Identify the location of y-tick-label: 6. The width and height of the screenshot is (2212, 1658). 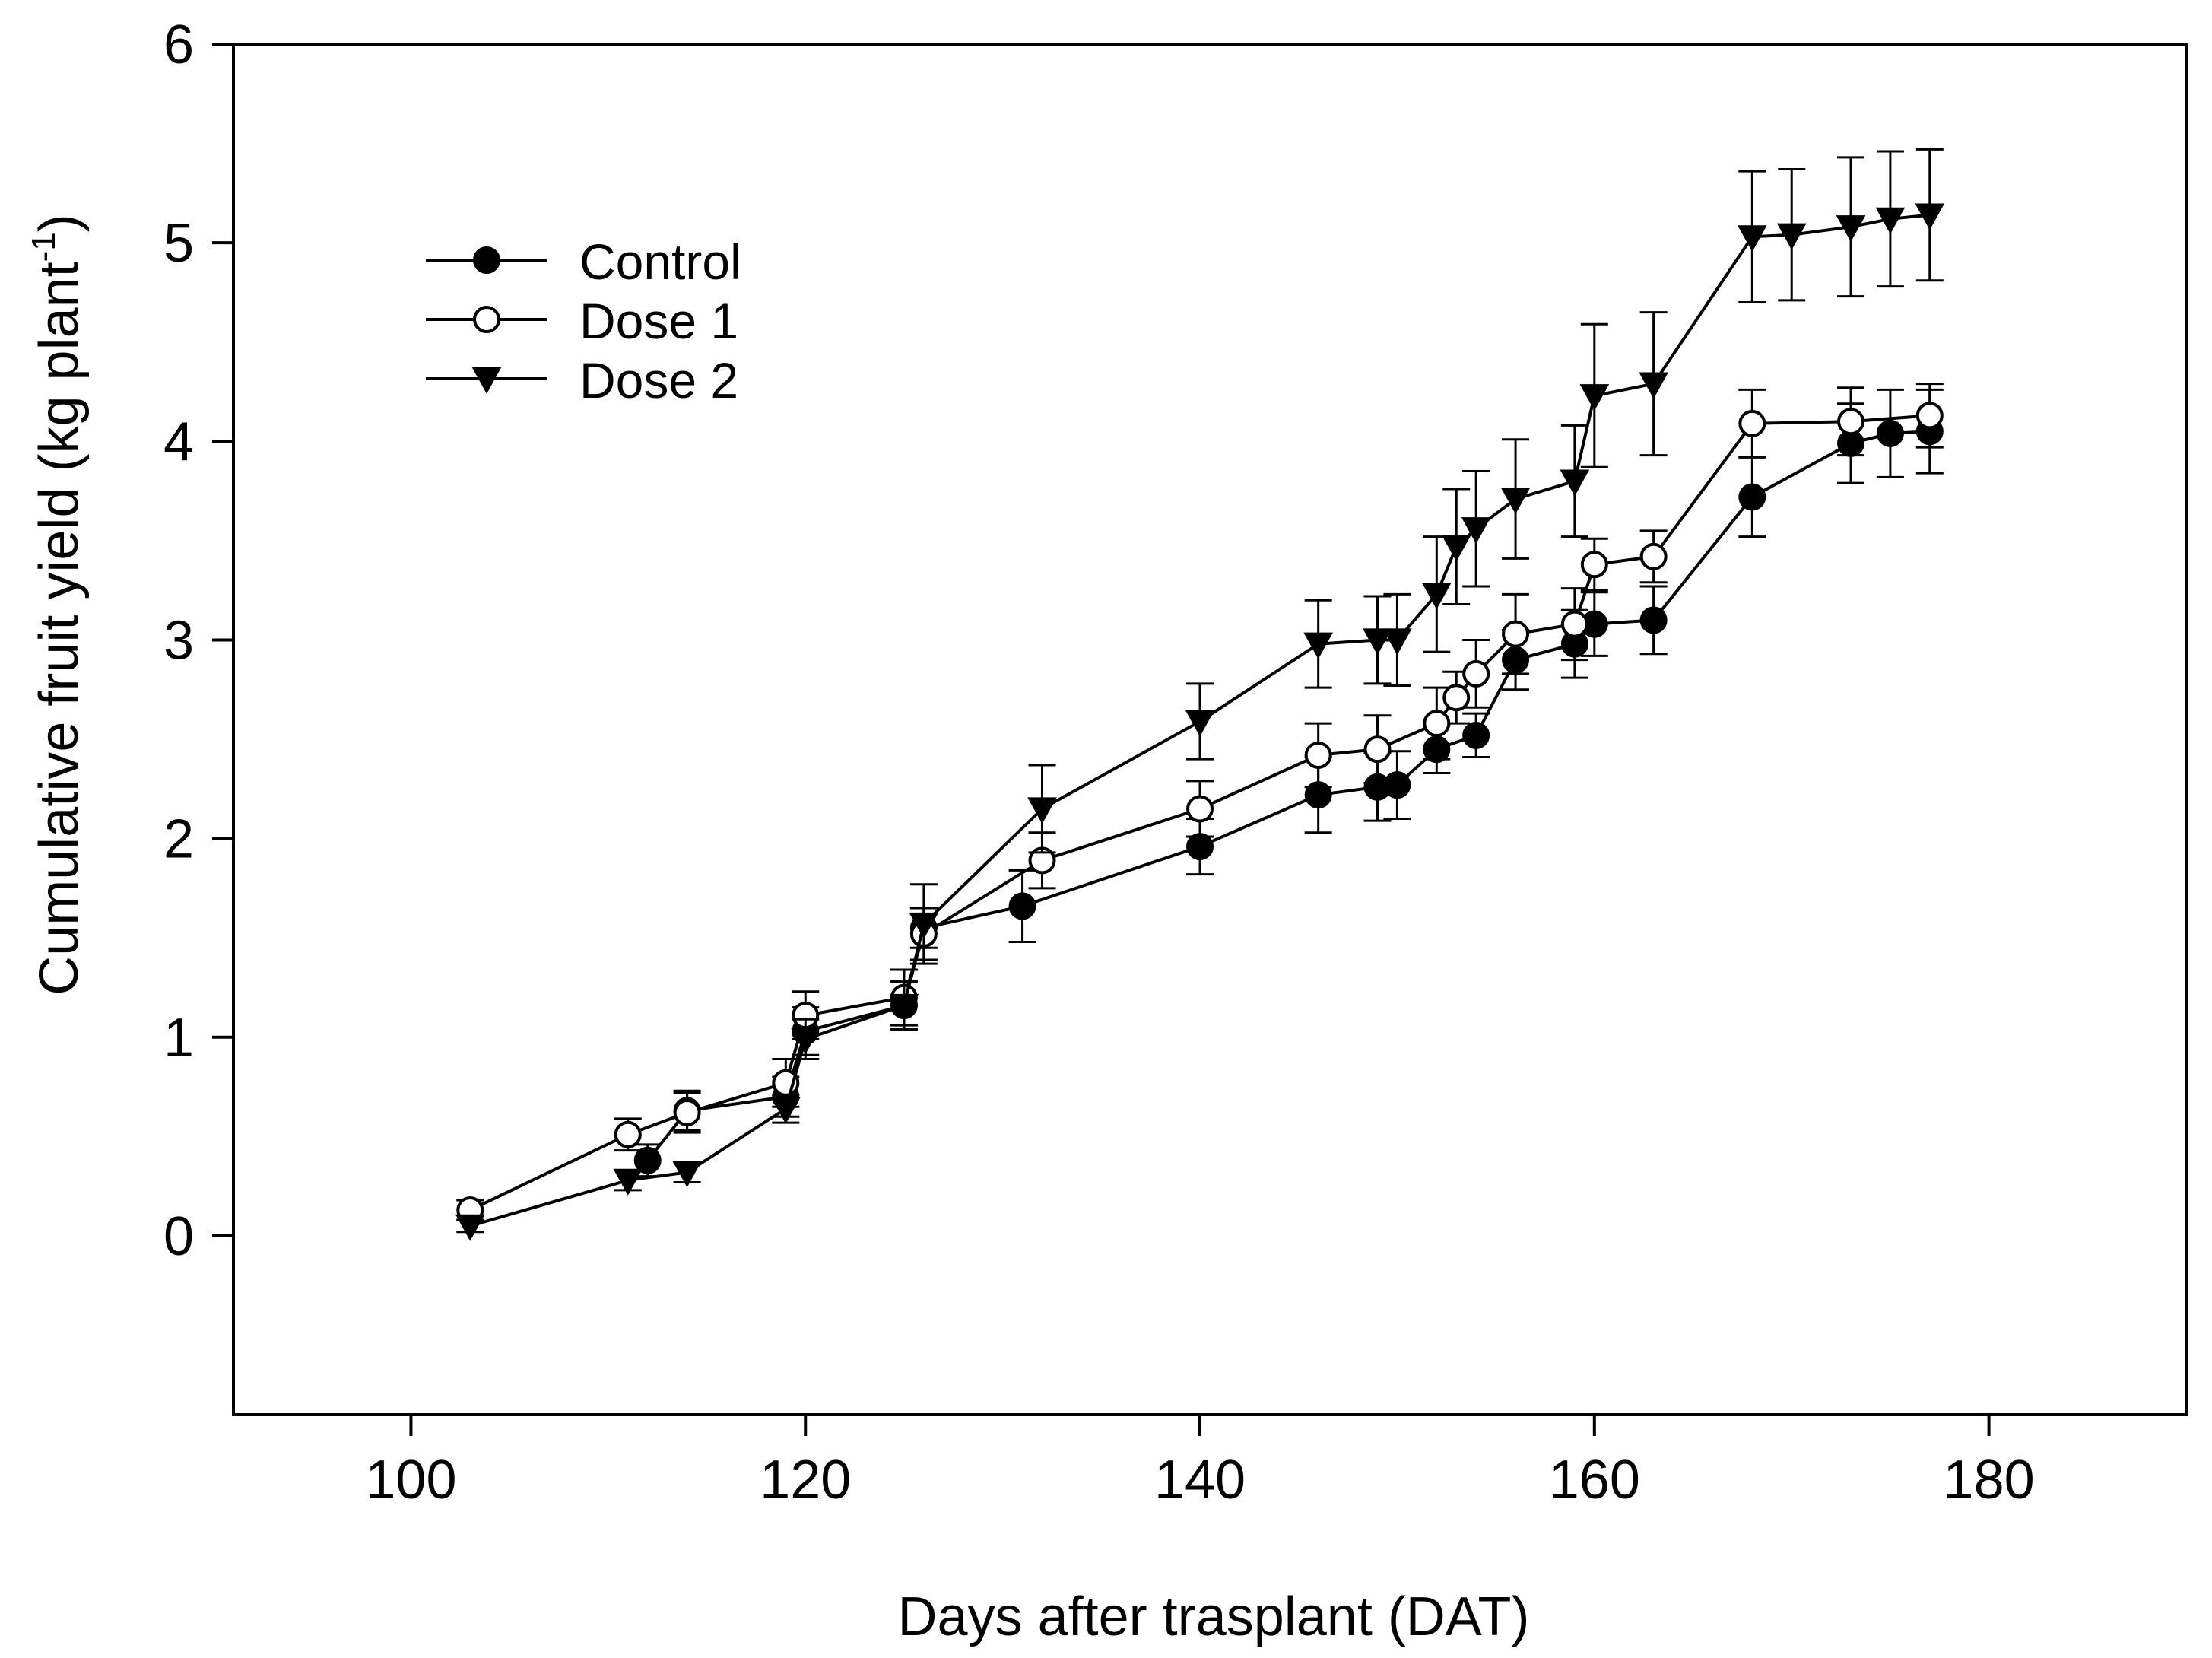
(178, 45).